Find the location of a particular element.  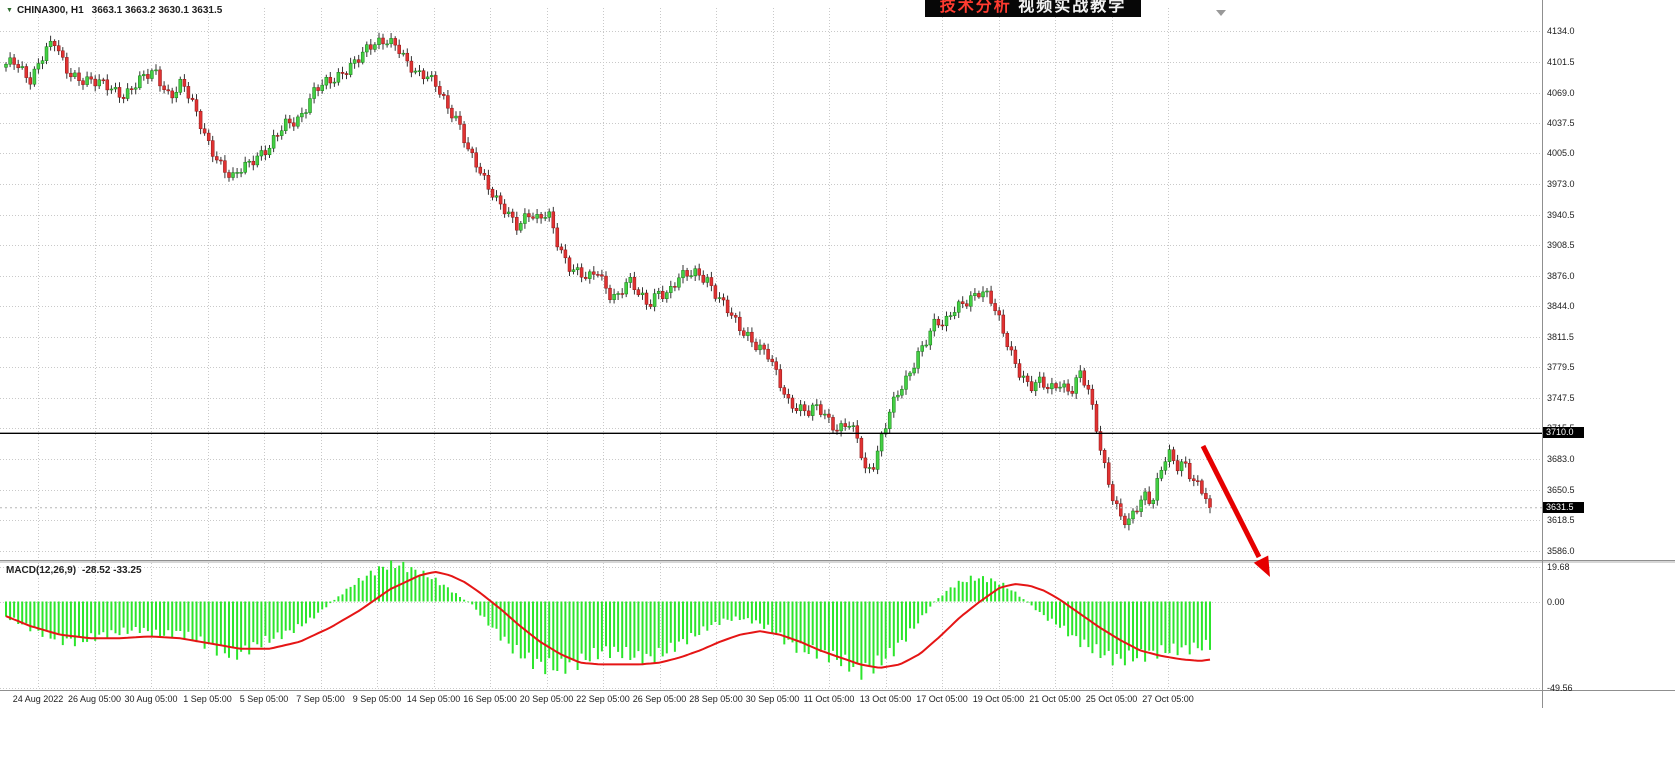

macd-axis-label: -49.56 is located at coordinates (1560, 688).